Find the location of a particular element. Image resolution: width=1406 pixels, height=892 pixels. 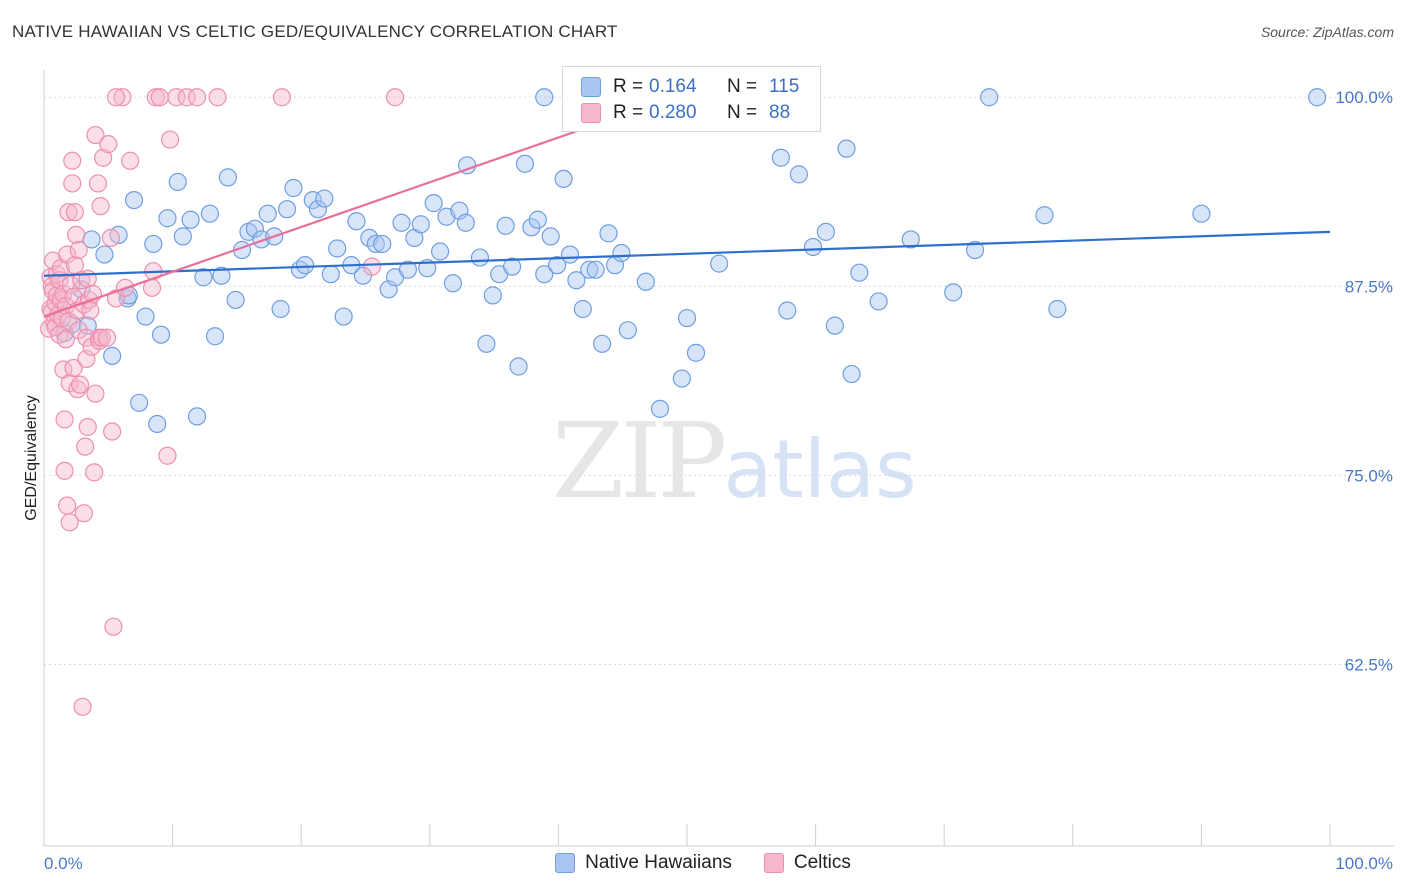

legend-row-celtics: R = 0.280 N = 88 is located at coordinates (685, 113).